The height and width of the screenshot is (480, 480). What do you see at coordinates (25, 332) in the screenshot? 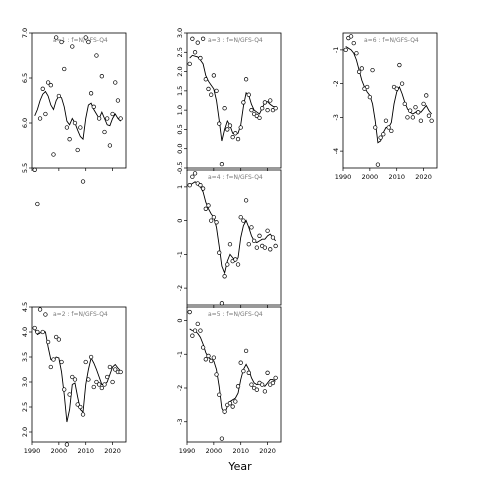
I see `y-tick-label: 4.0` at bounding box center [25, 332].